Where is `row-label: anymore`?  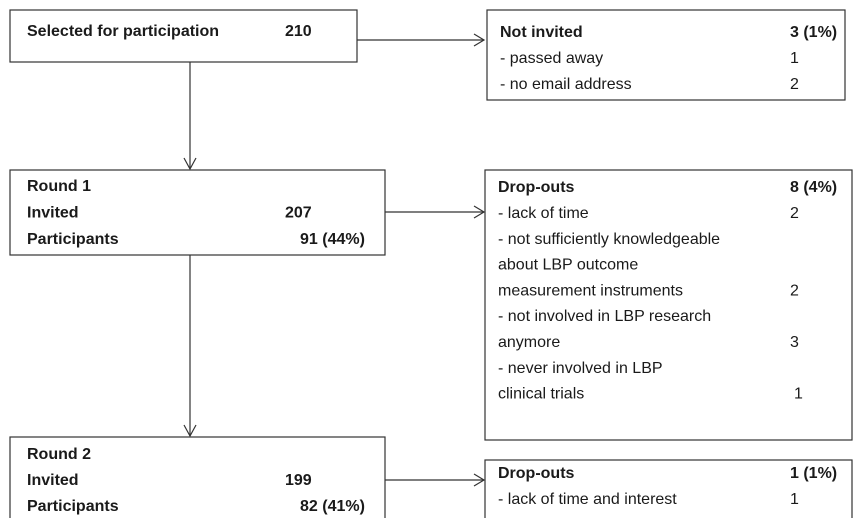 row-label: anymore is located at coordinates (529, 342).